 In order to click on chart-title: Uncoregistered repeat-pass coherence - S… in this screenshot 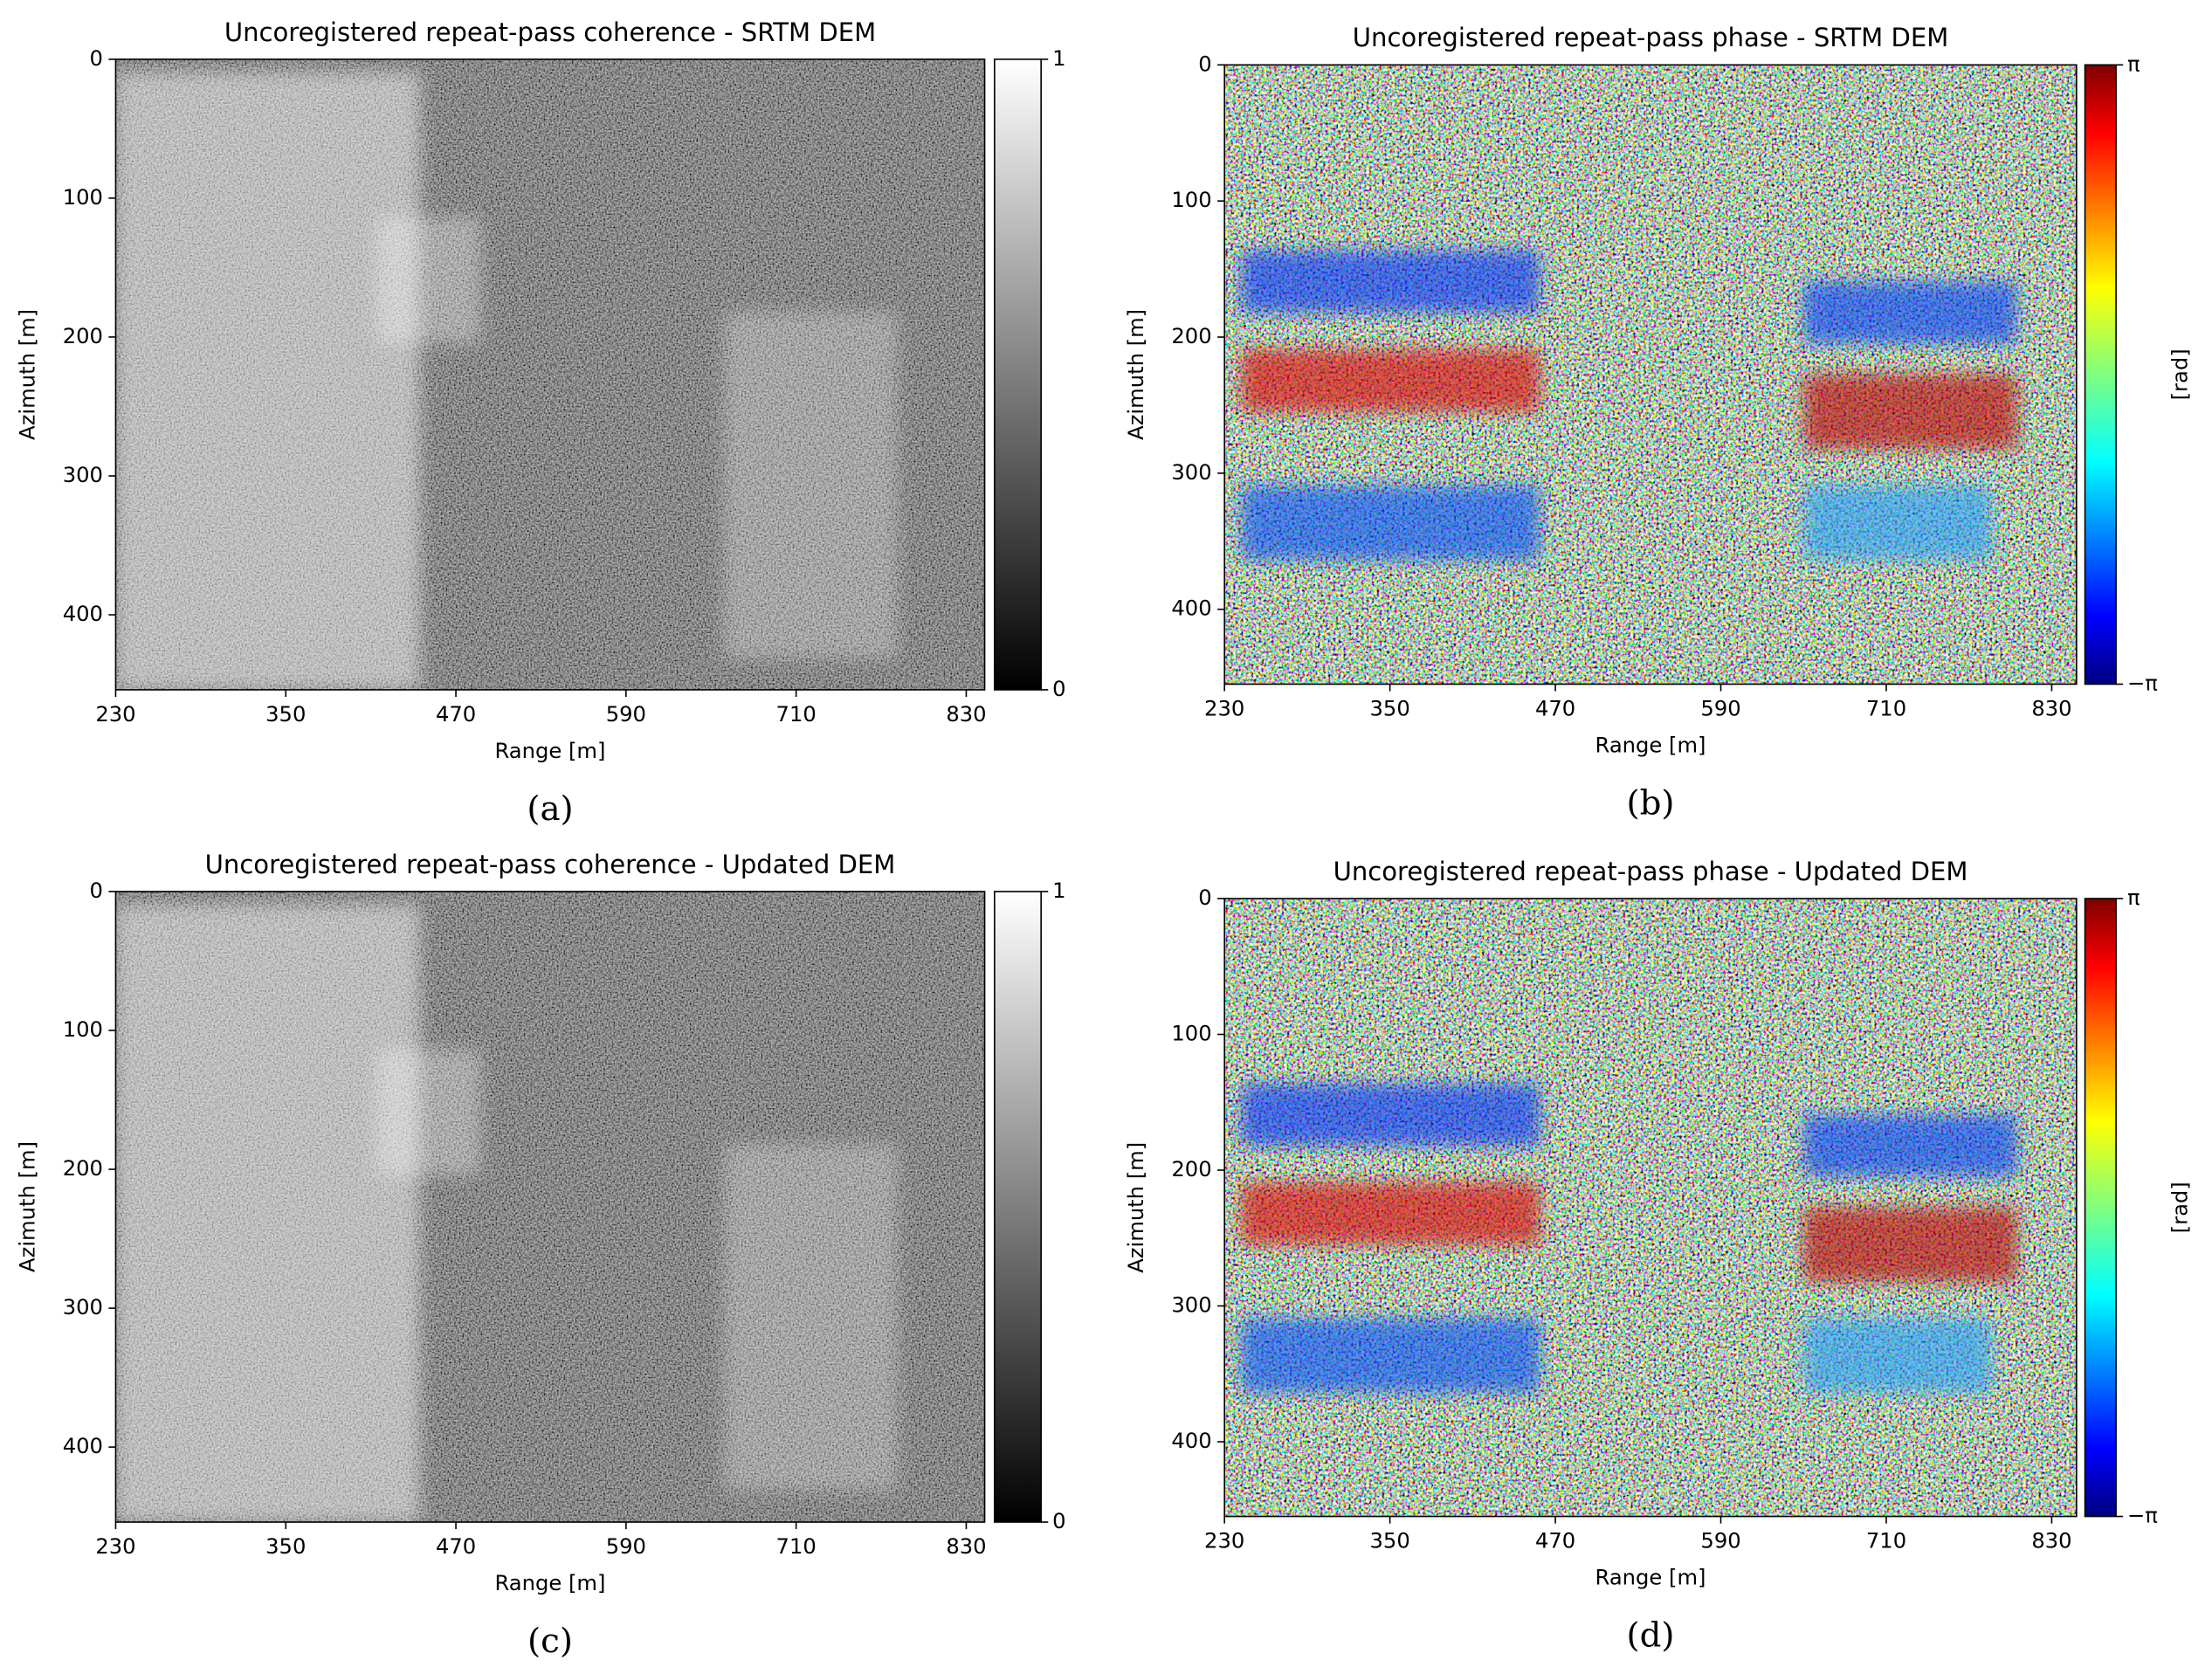, I will do `click(550, 32)`.